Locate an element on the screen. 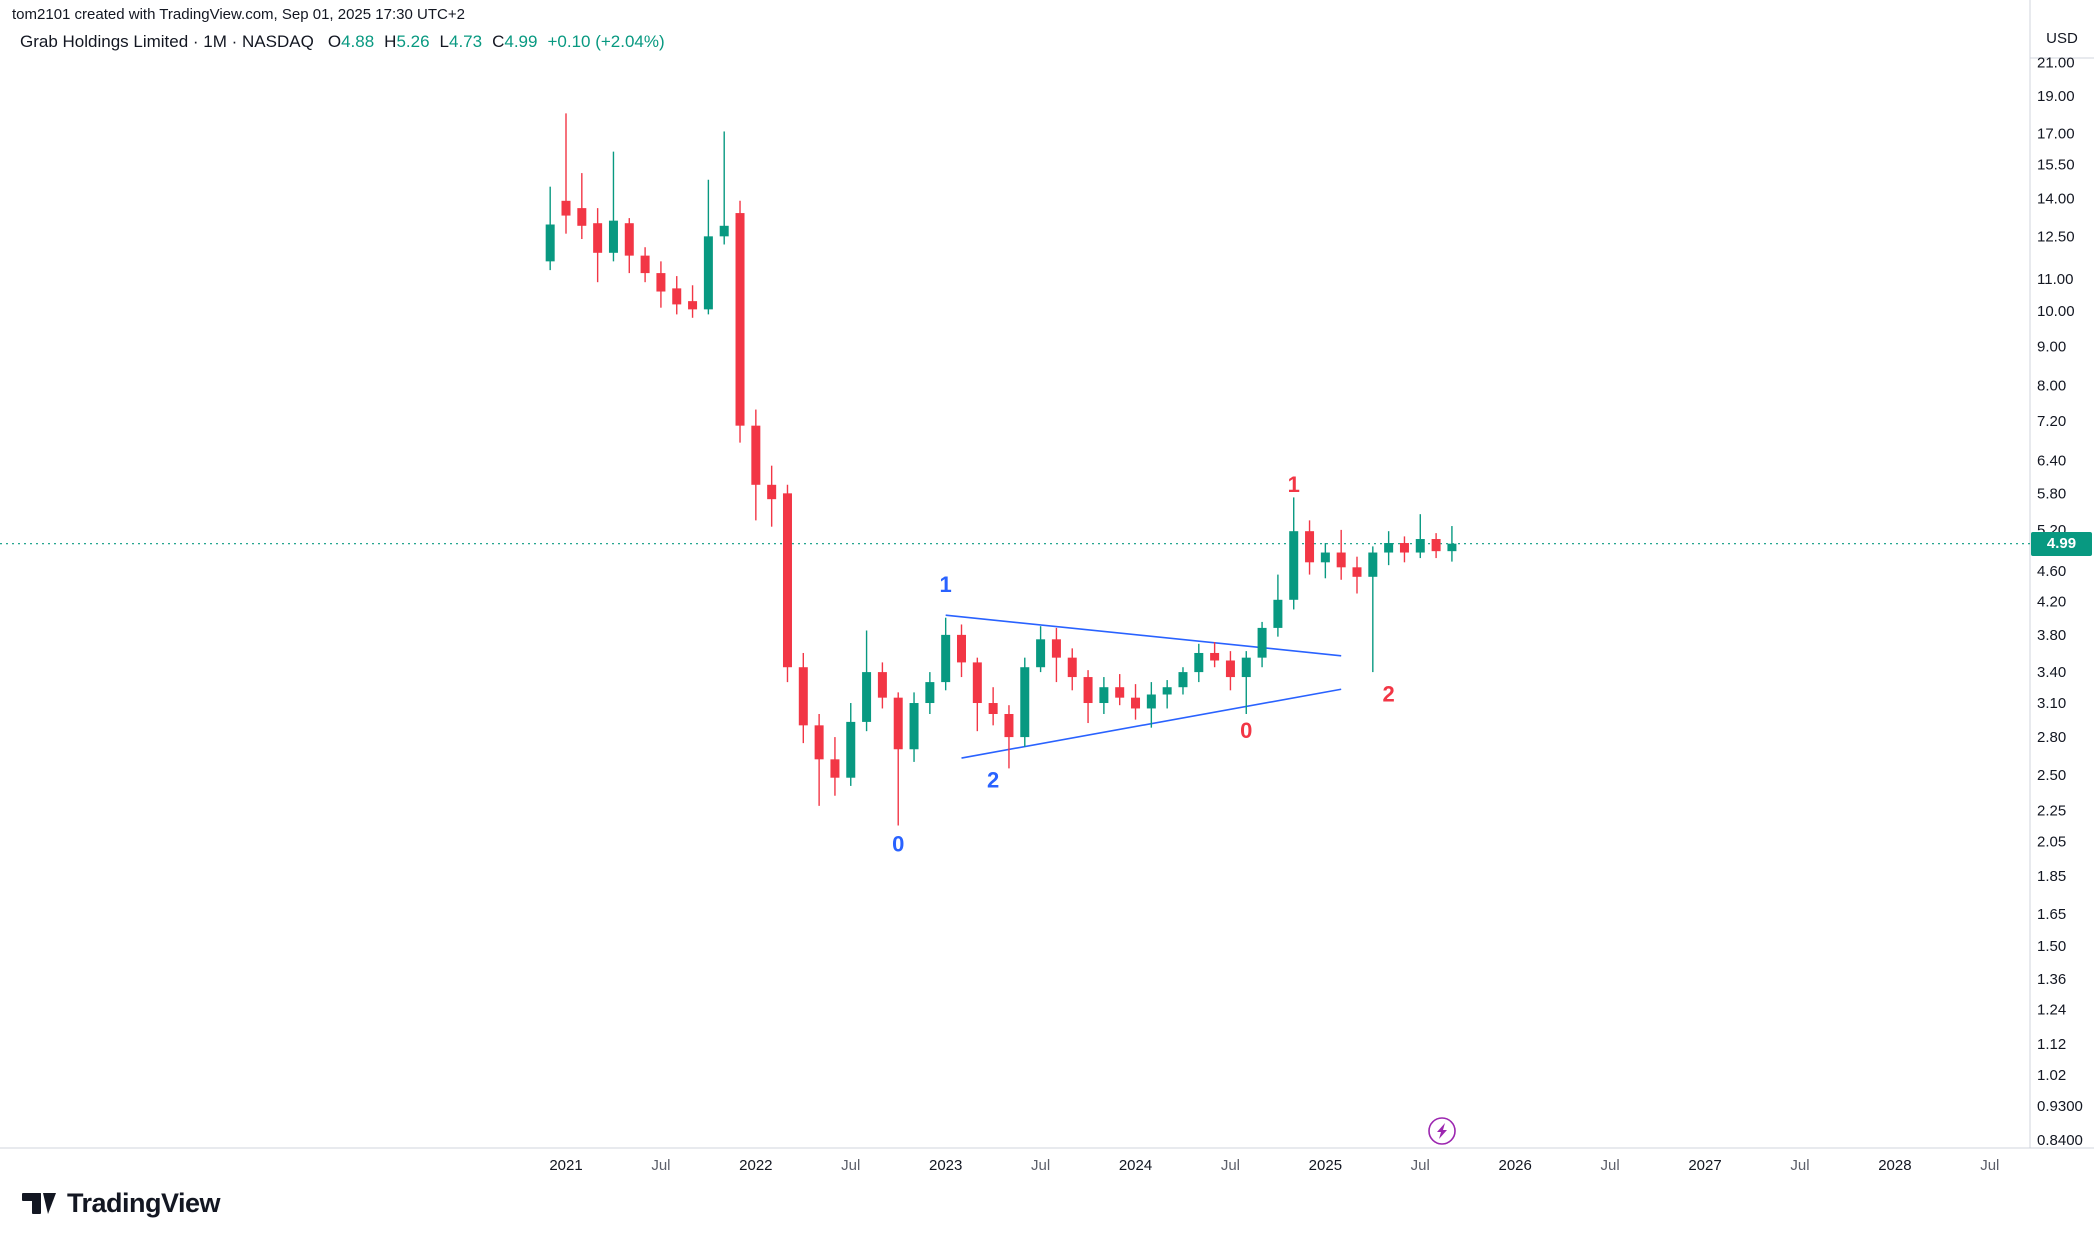 This screenshot has width=2094, height=1235. price-tick-label: 2.50 is located at coordinates (2051, 775).